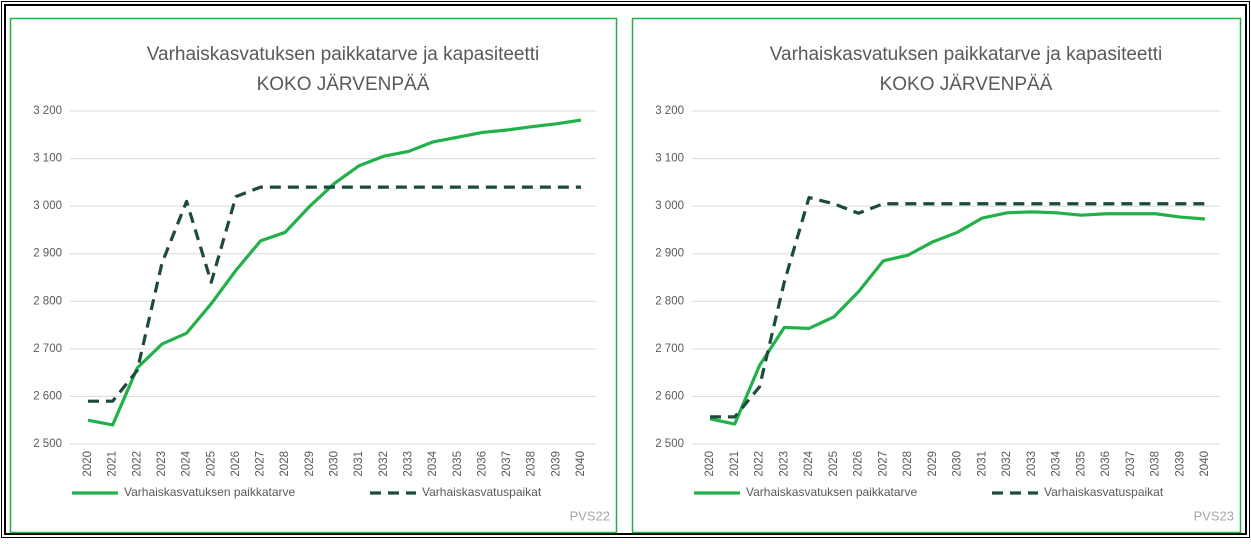  I want to click on footnote: PVS22, so click(590, 515).